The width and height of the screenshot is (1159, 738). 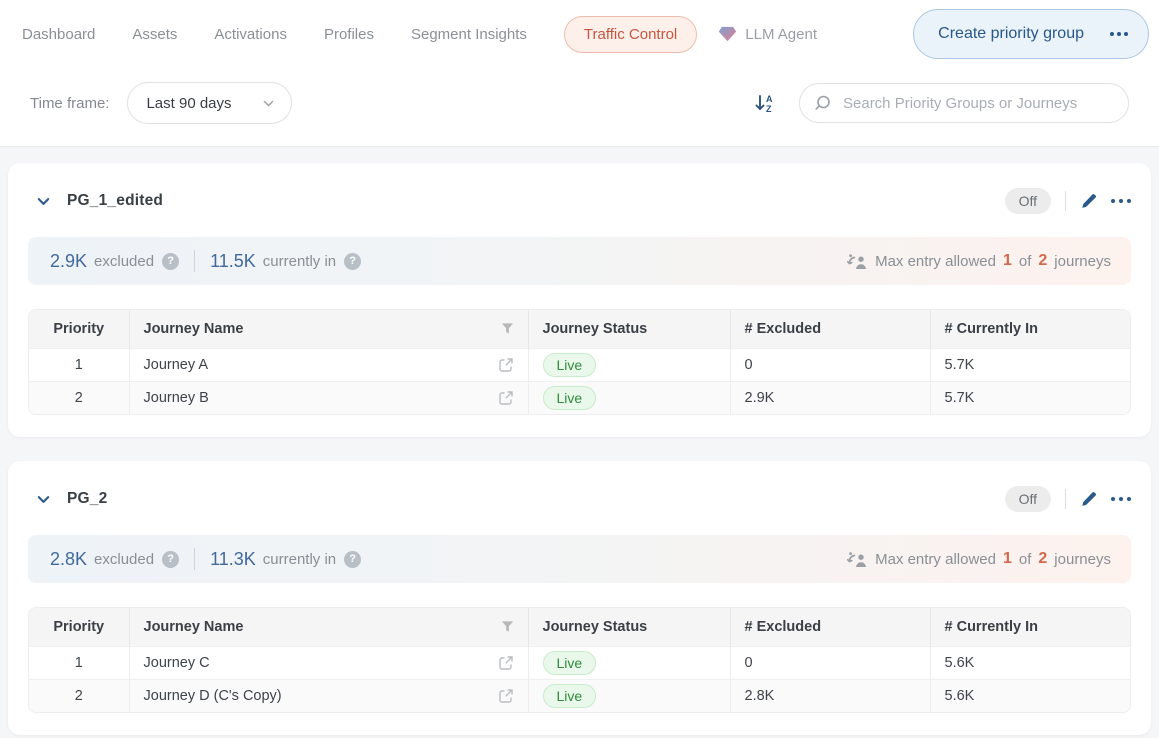 I want to click on search-input, so click(x=977, y=103).